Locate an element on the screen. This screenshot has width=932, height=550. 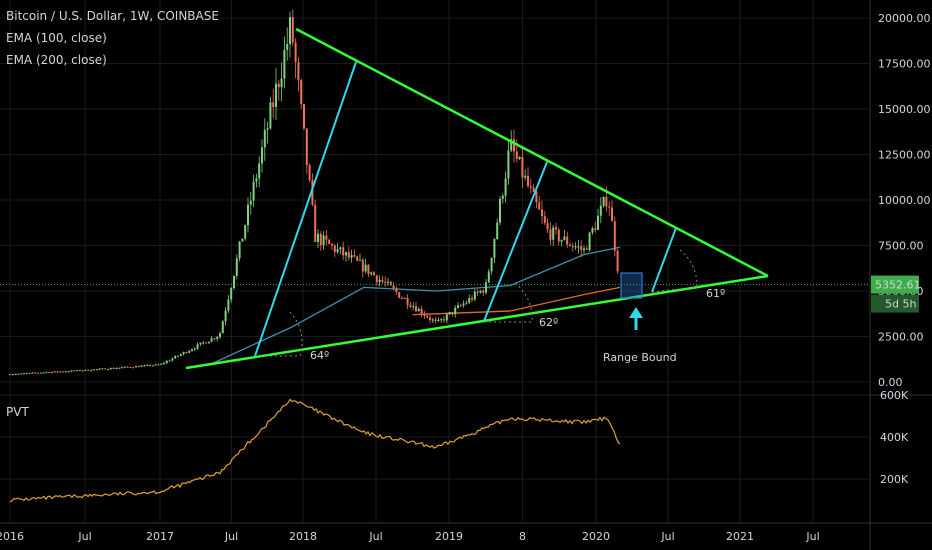
time-tick-label: 2017 is located at coordinates (160, 536).